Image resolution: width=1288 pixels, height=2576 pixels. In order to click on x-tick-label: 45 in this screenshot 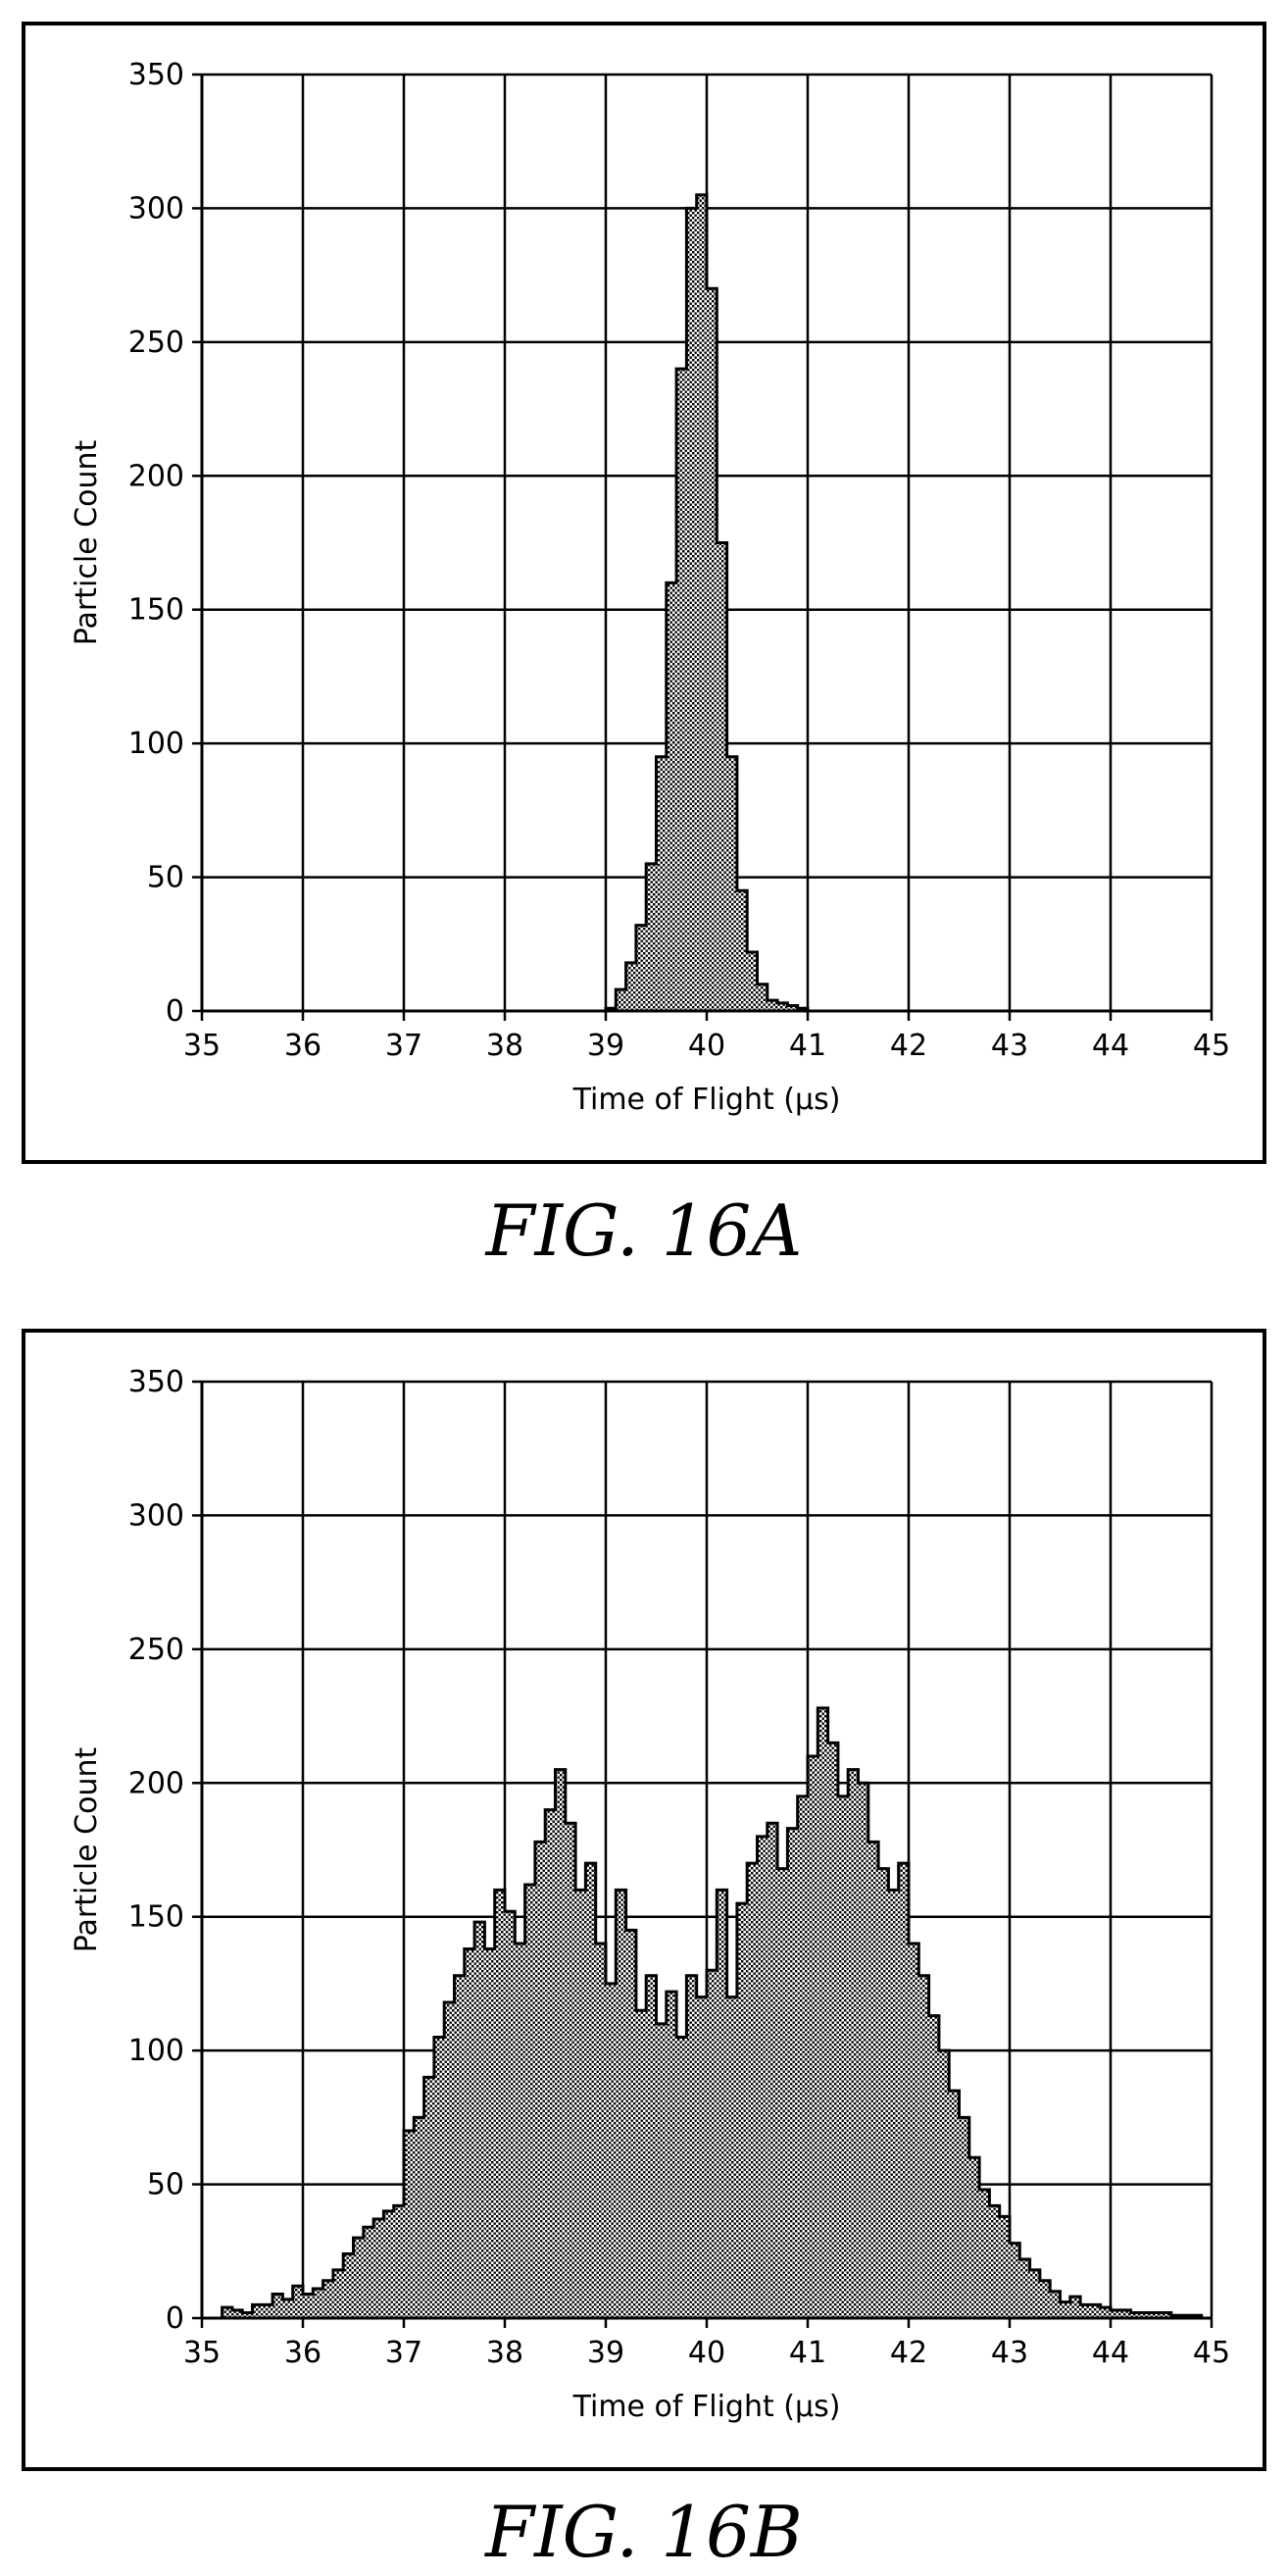, I will do `click(1211, 2353)`.